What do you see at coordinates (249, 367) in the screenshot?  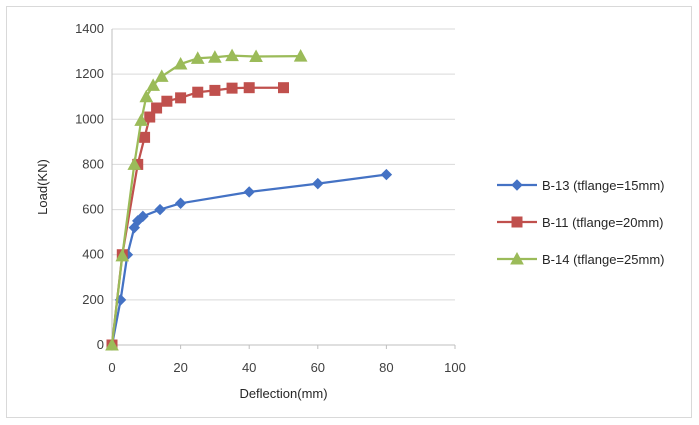 I see `x-tick-label: 40` at bounding box center [249, 367].